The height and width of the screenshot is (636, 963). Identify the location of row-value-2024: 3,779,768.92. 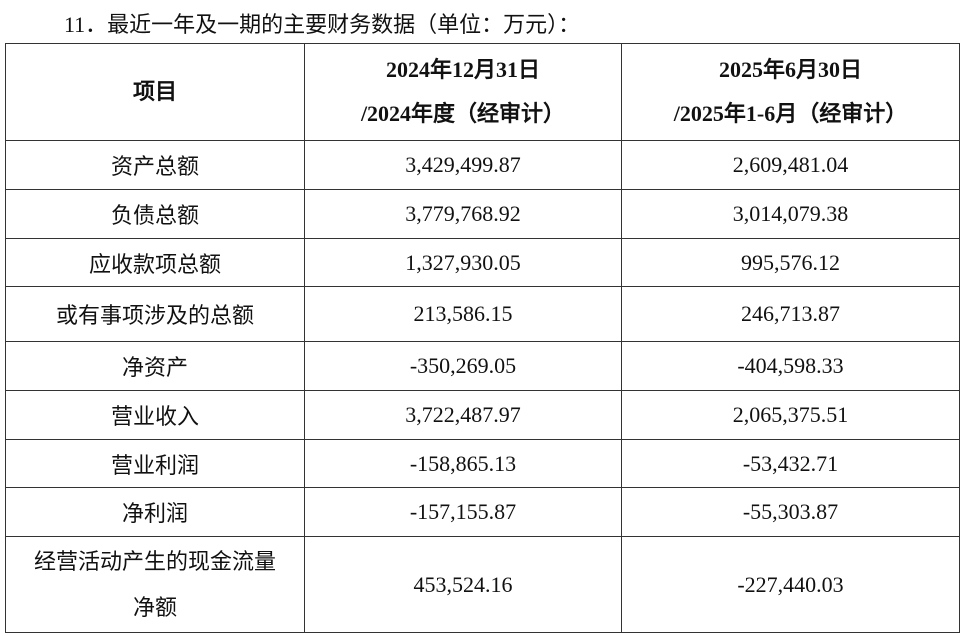
(463, 214).